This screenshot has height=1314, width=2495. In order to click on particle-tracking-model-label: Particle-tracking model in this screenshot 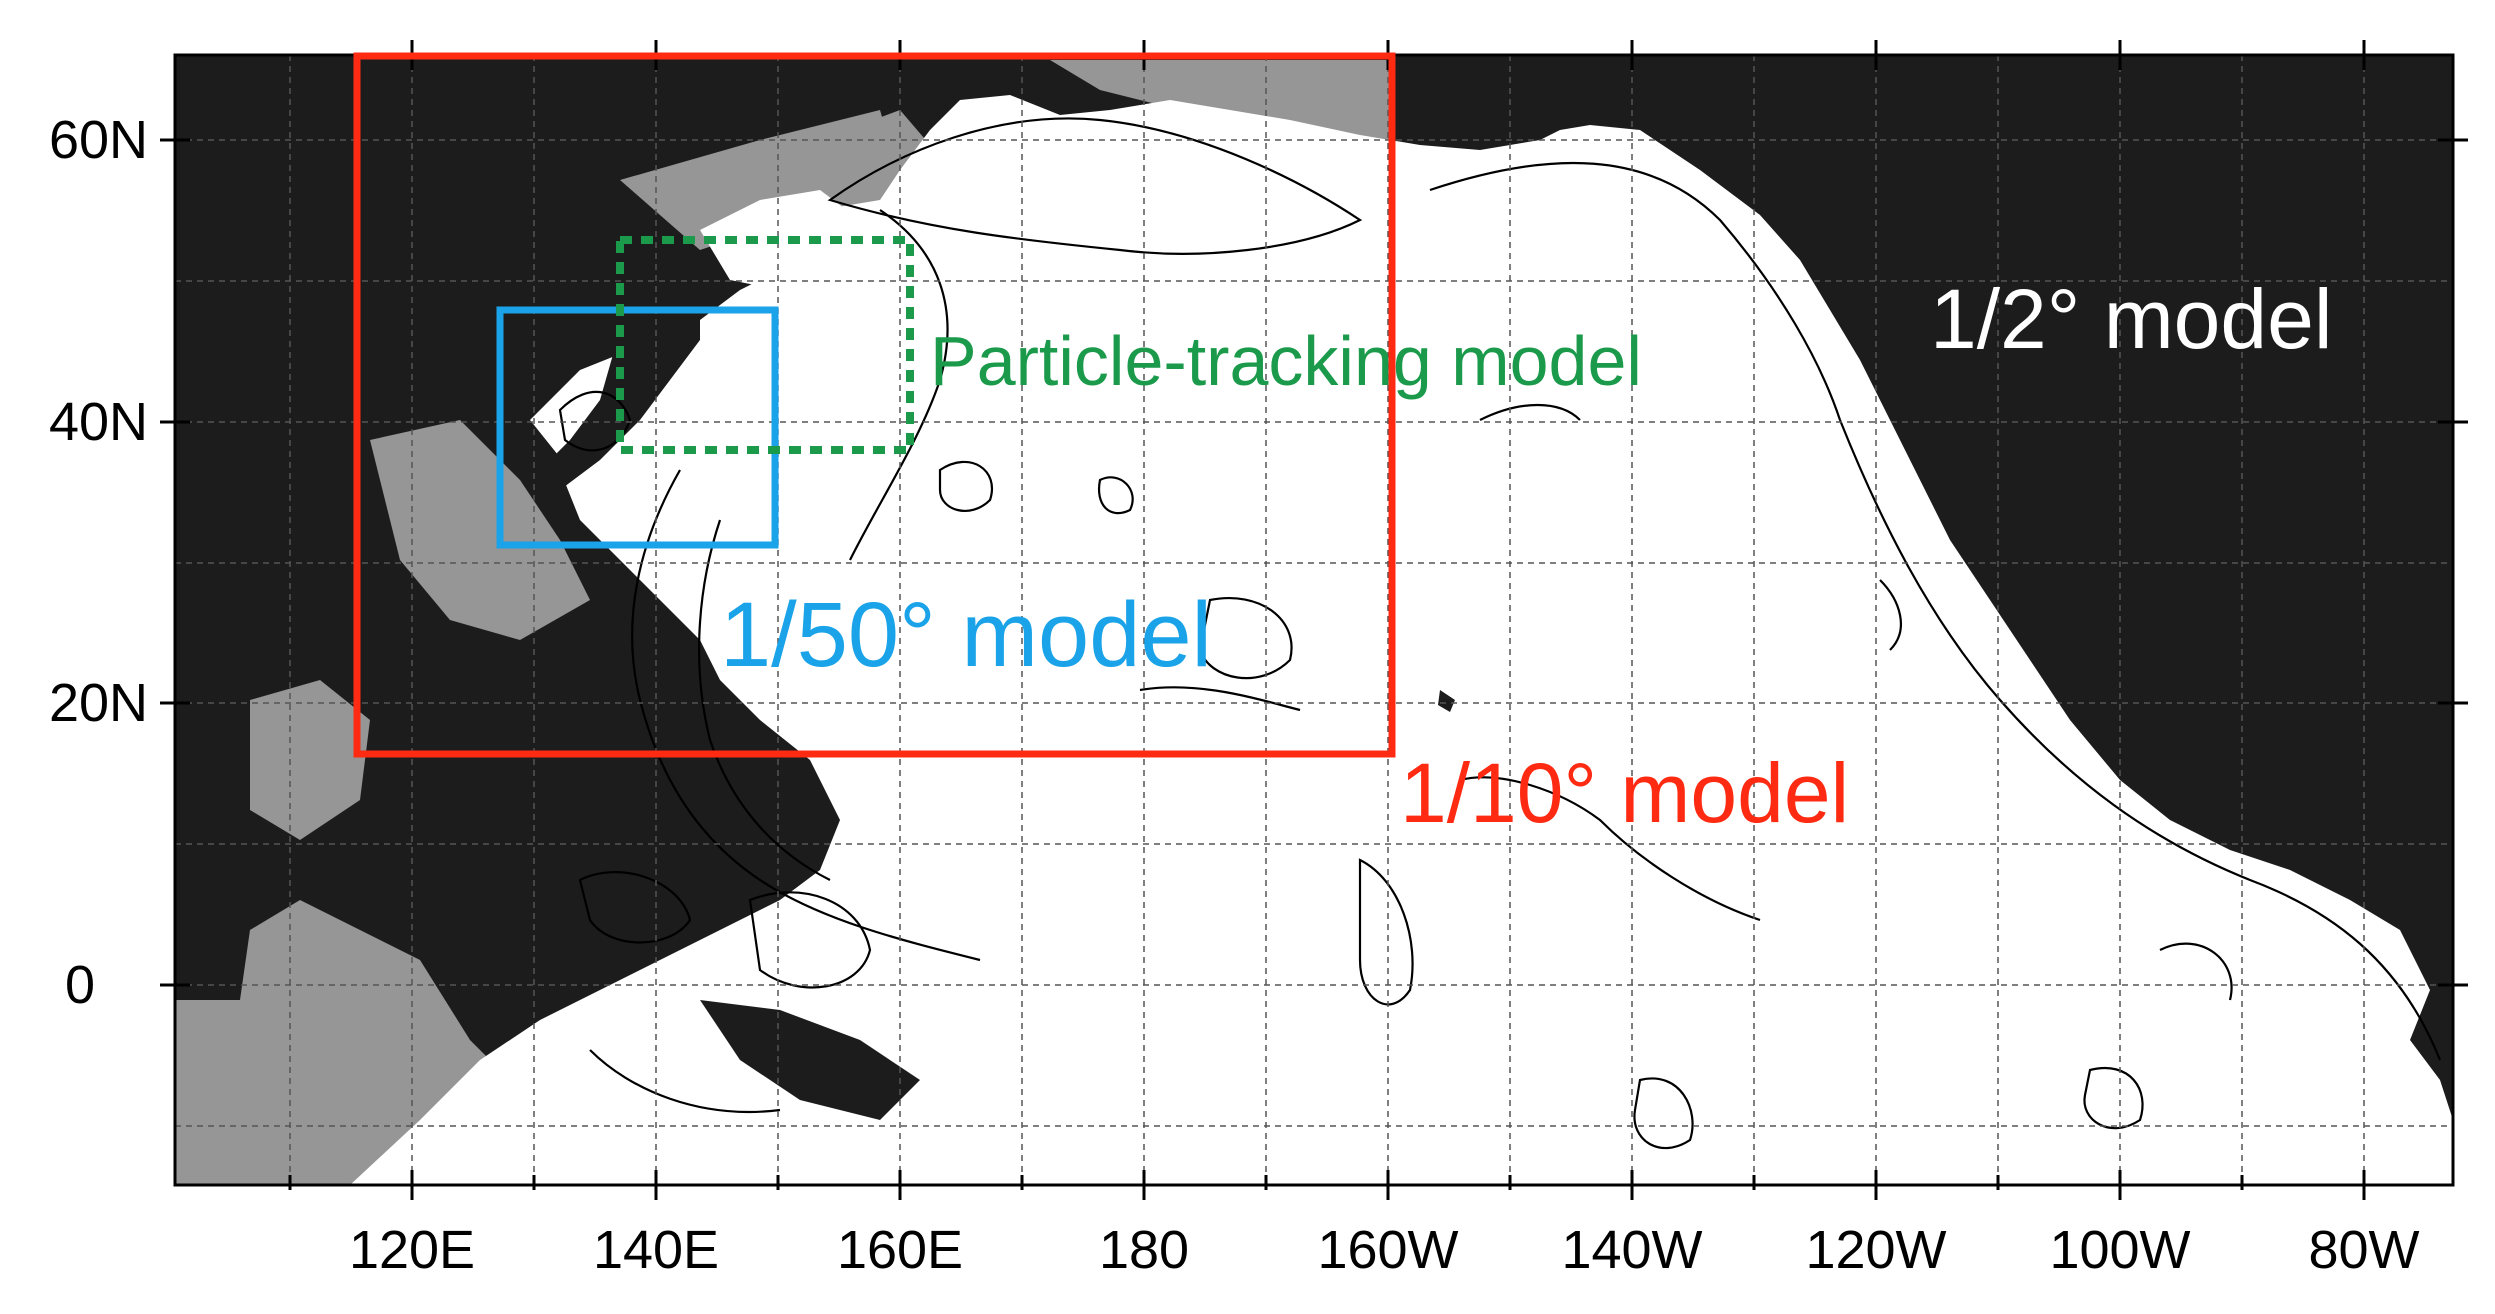, I will do `click(1286, 361)`.